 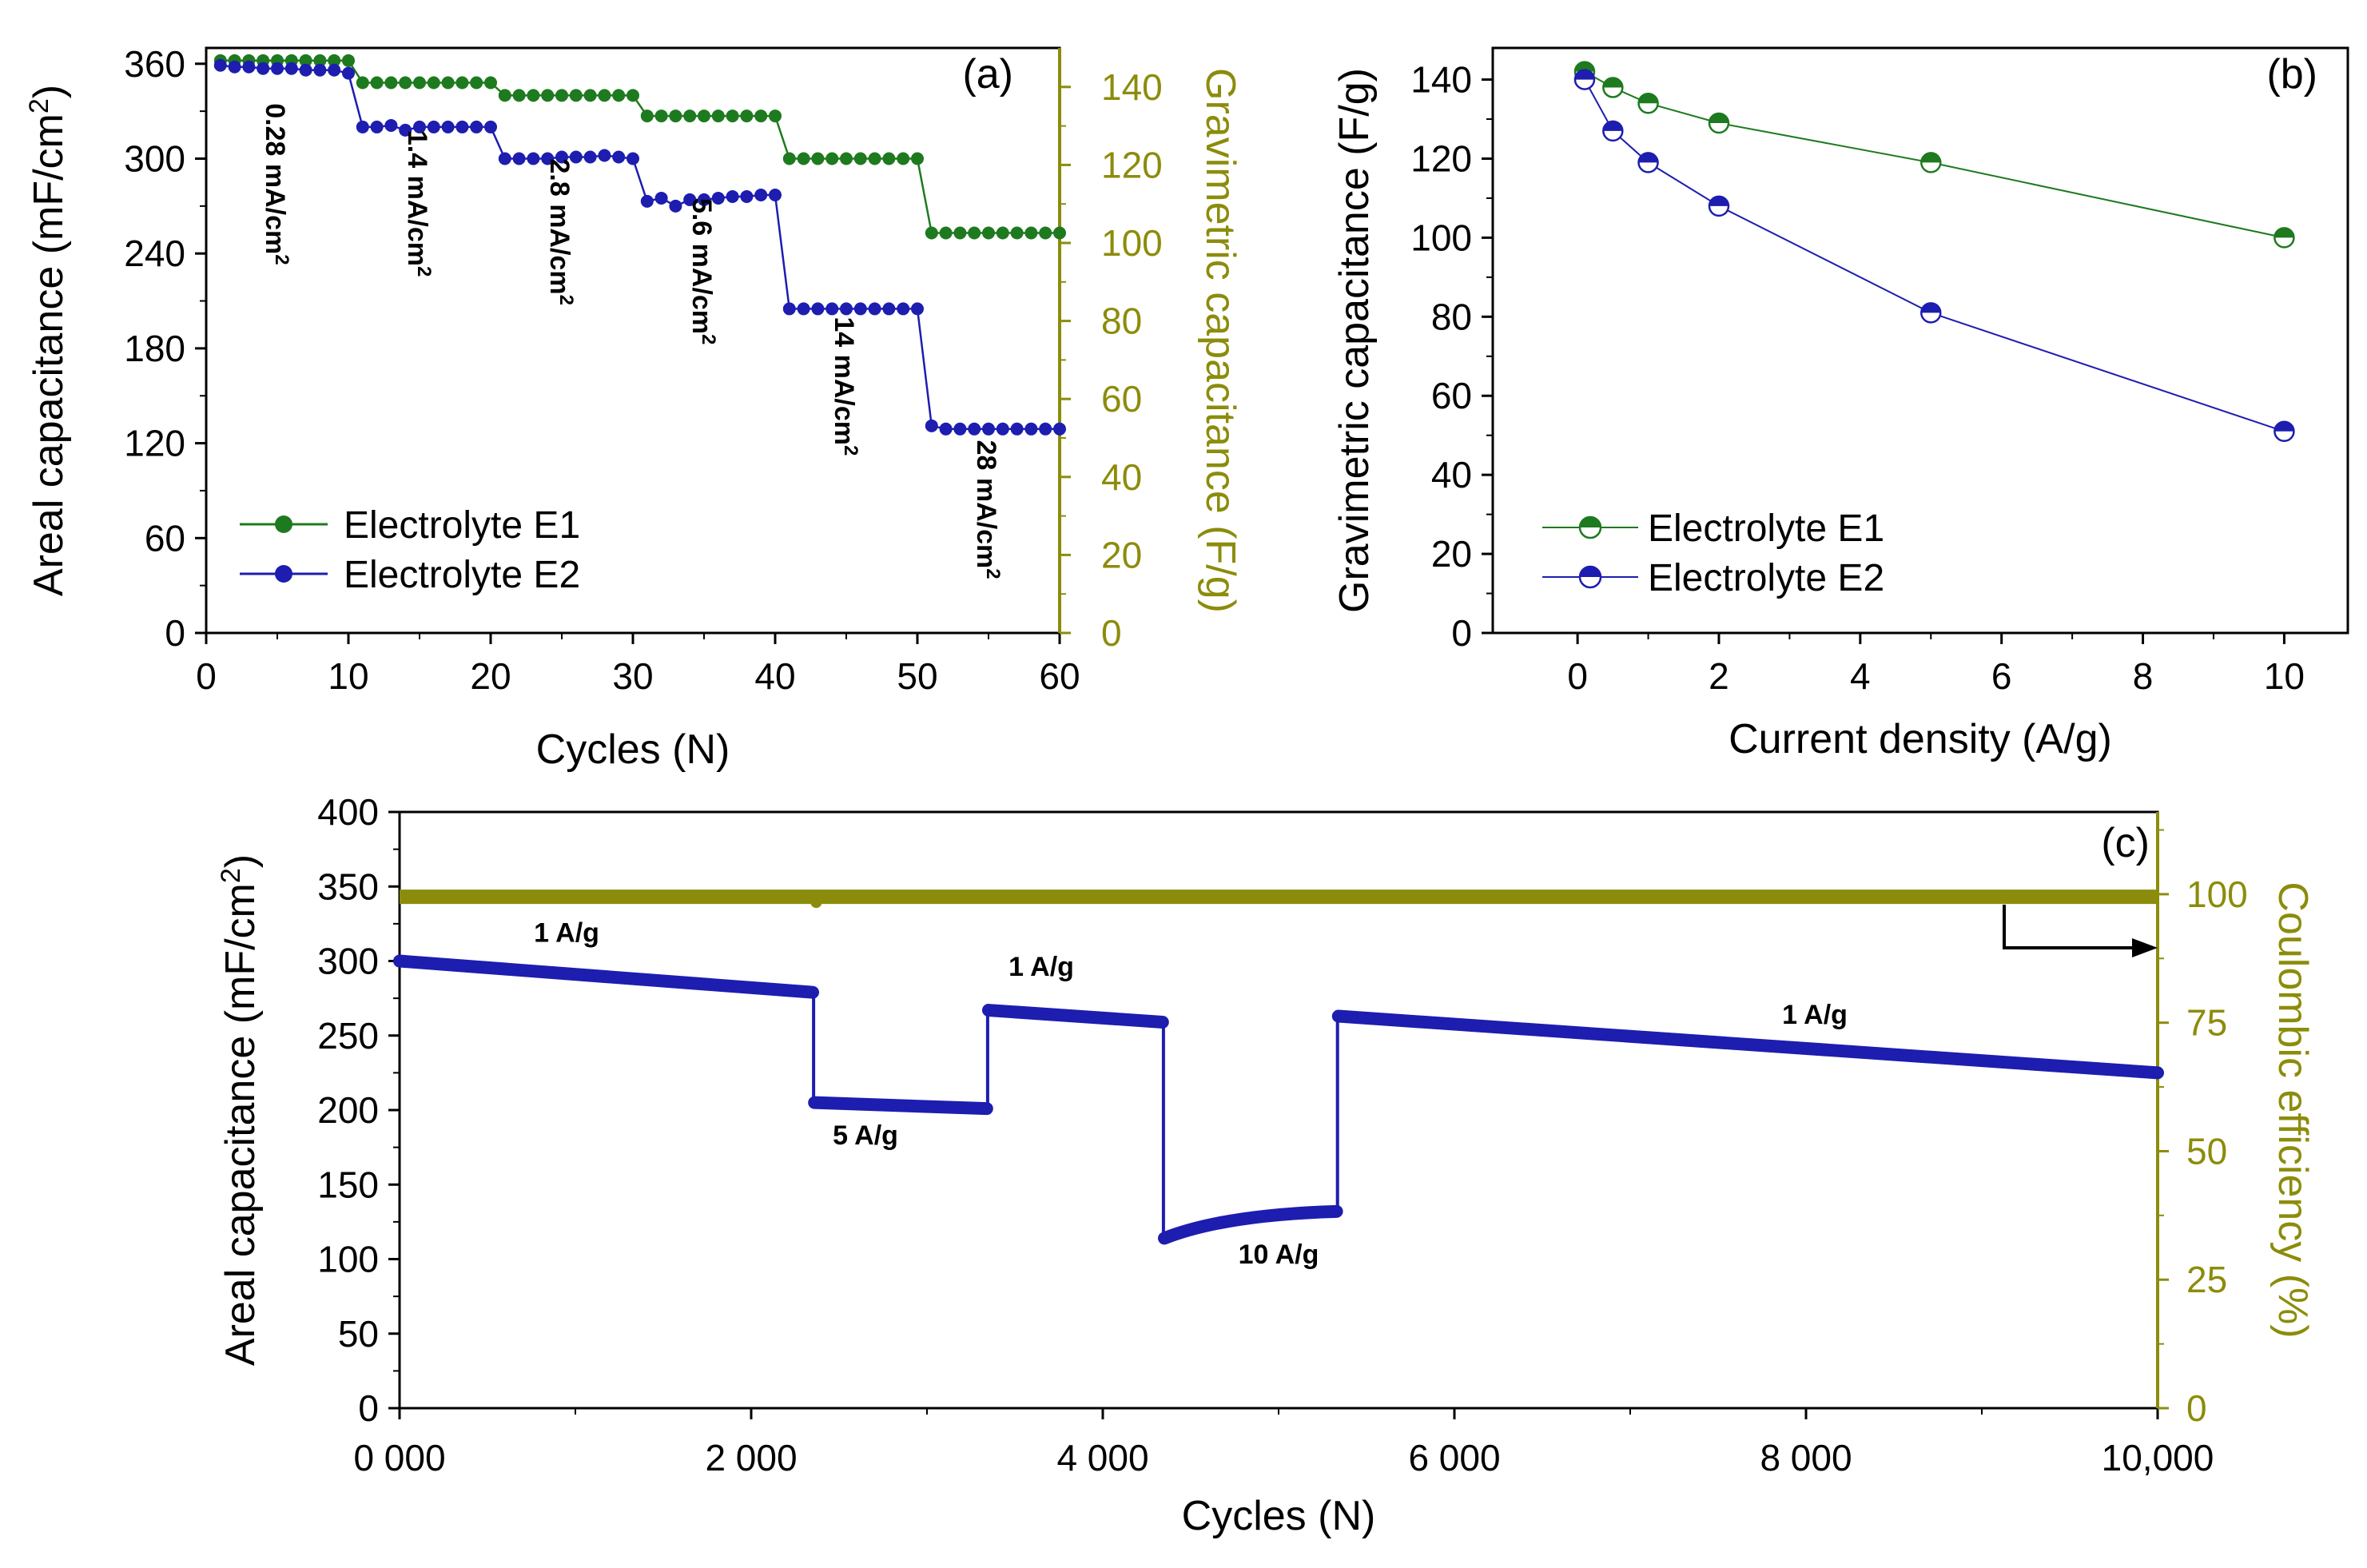 What do you see at coordinates (2292, 74) in the screenshot?
I see `panel-b-label: (b)` at bounding box center [2292, 74].